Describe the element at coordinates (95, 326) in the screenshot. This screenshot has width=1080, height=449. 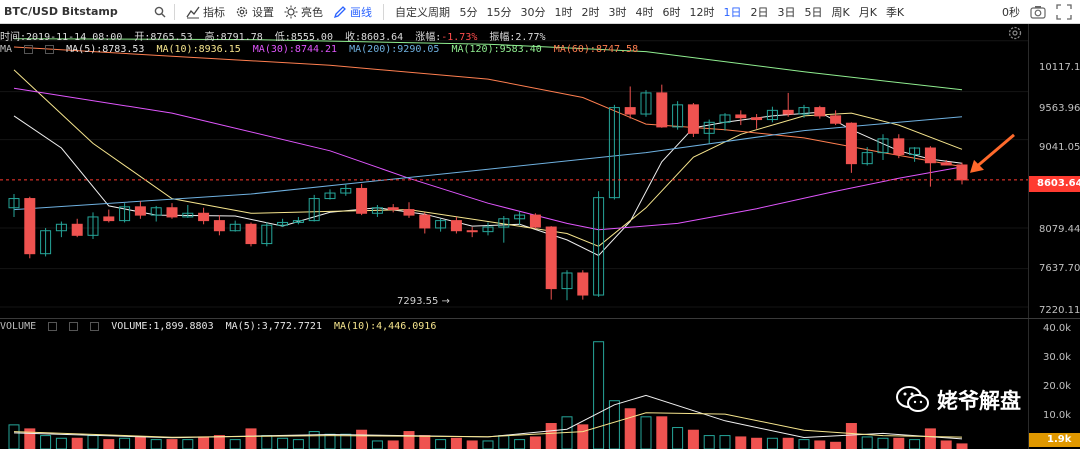
I see `close-toggle-icon` at that location.